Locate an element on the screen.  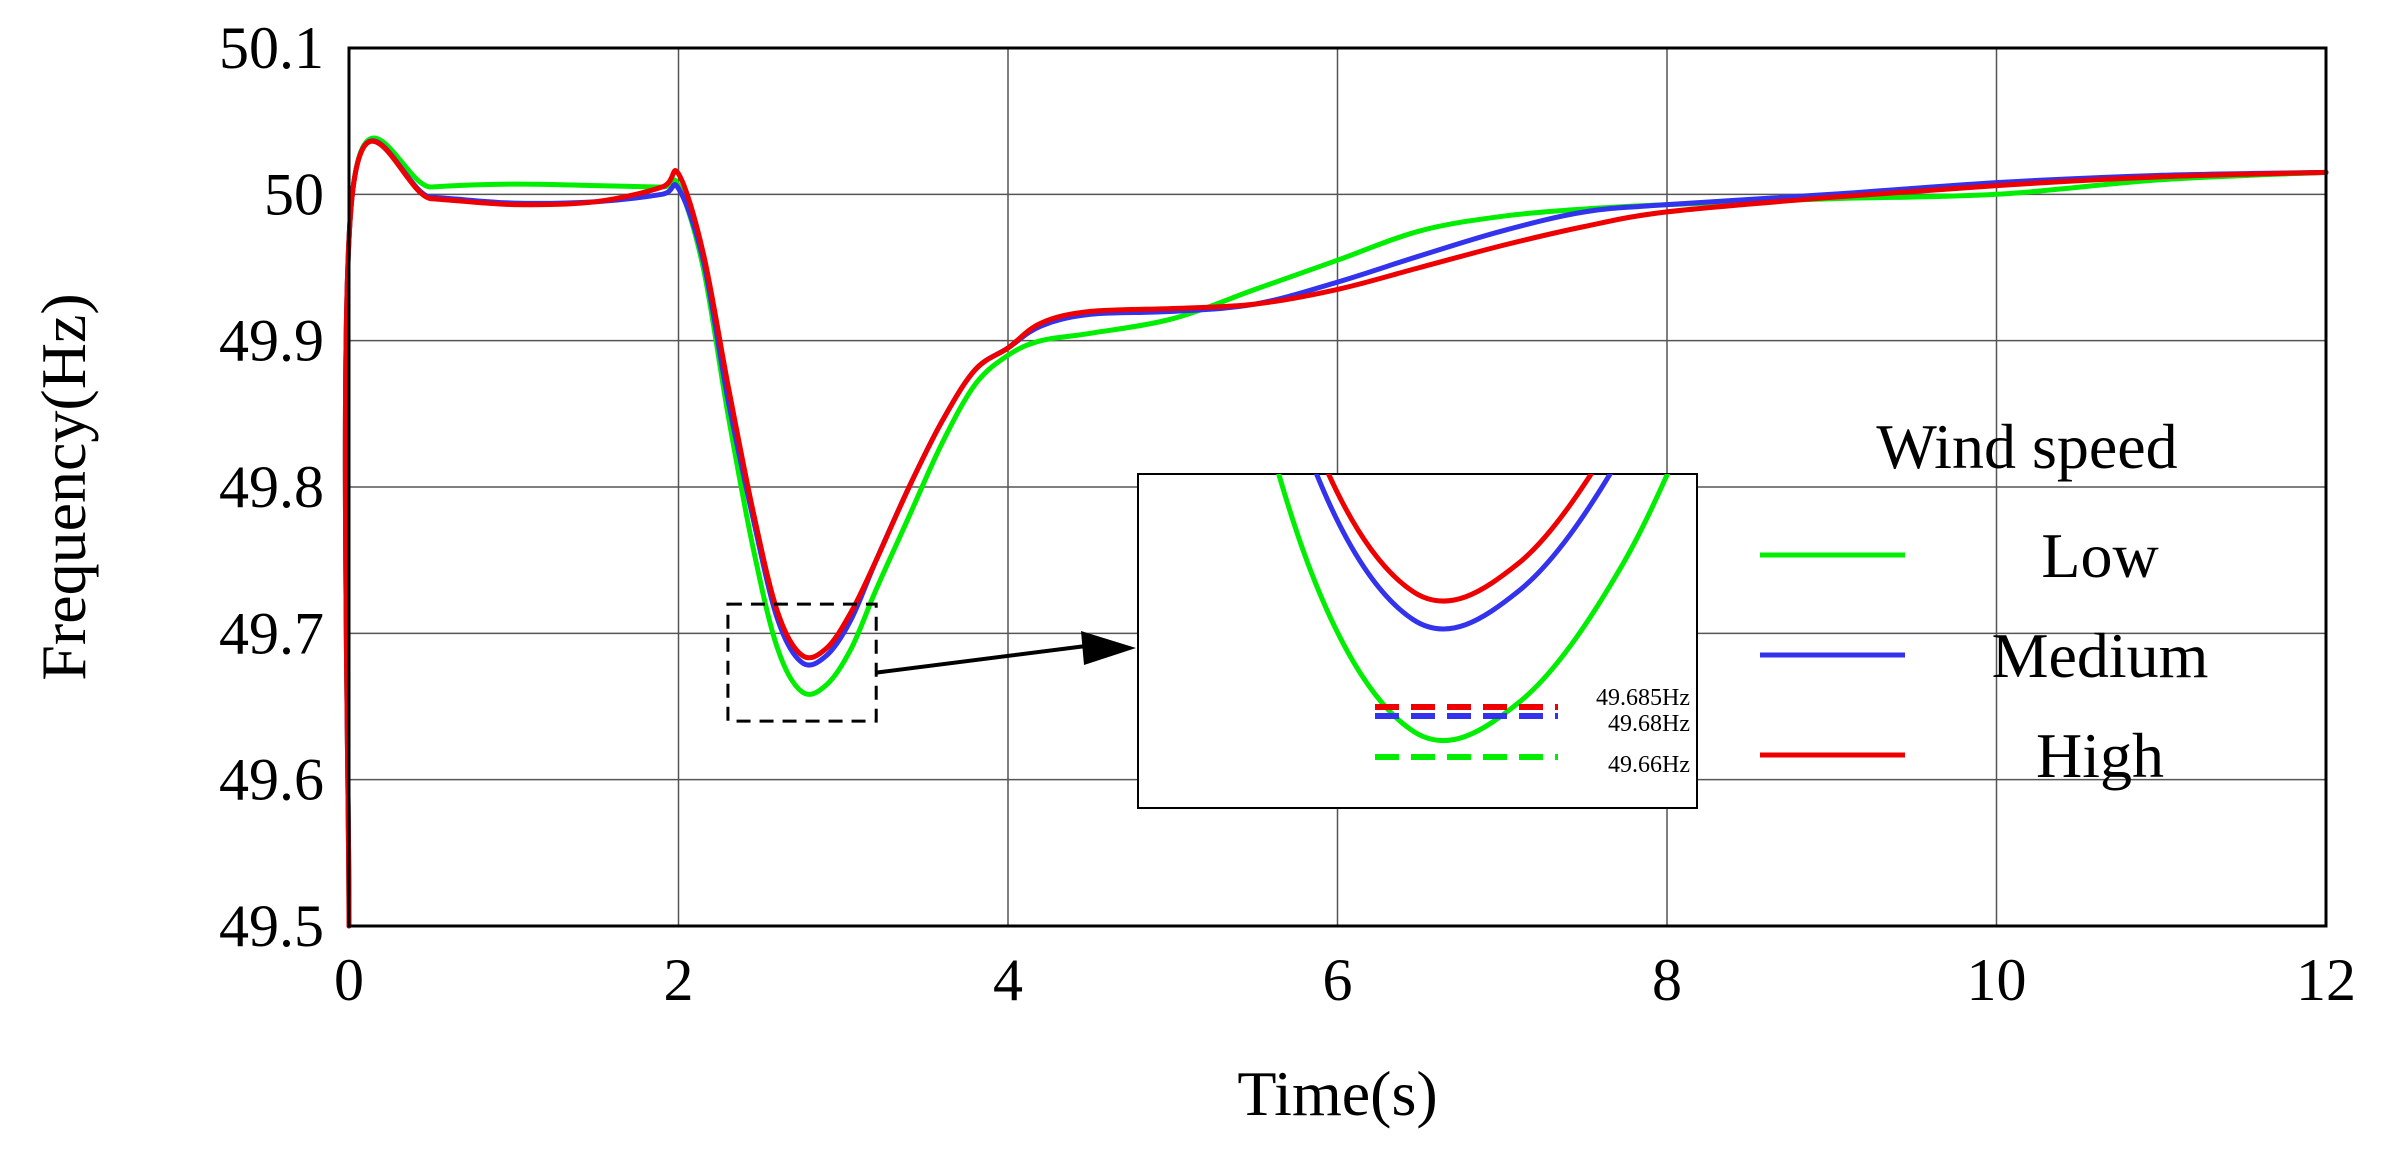
zoom-arrow-line is located at coordinates (981, 659).